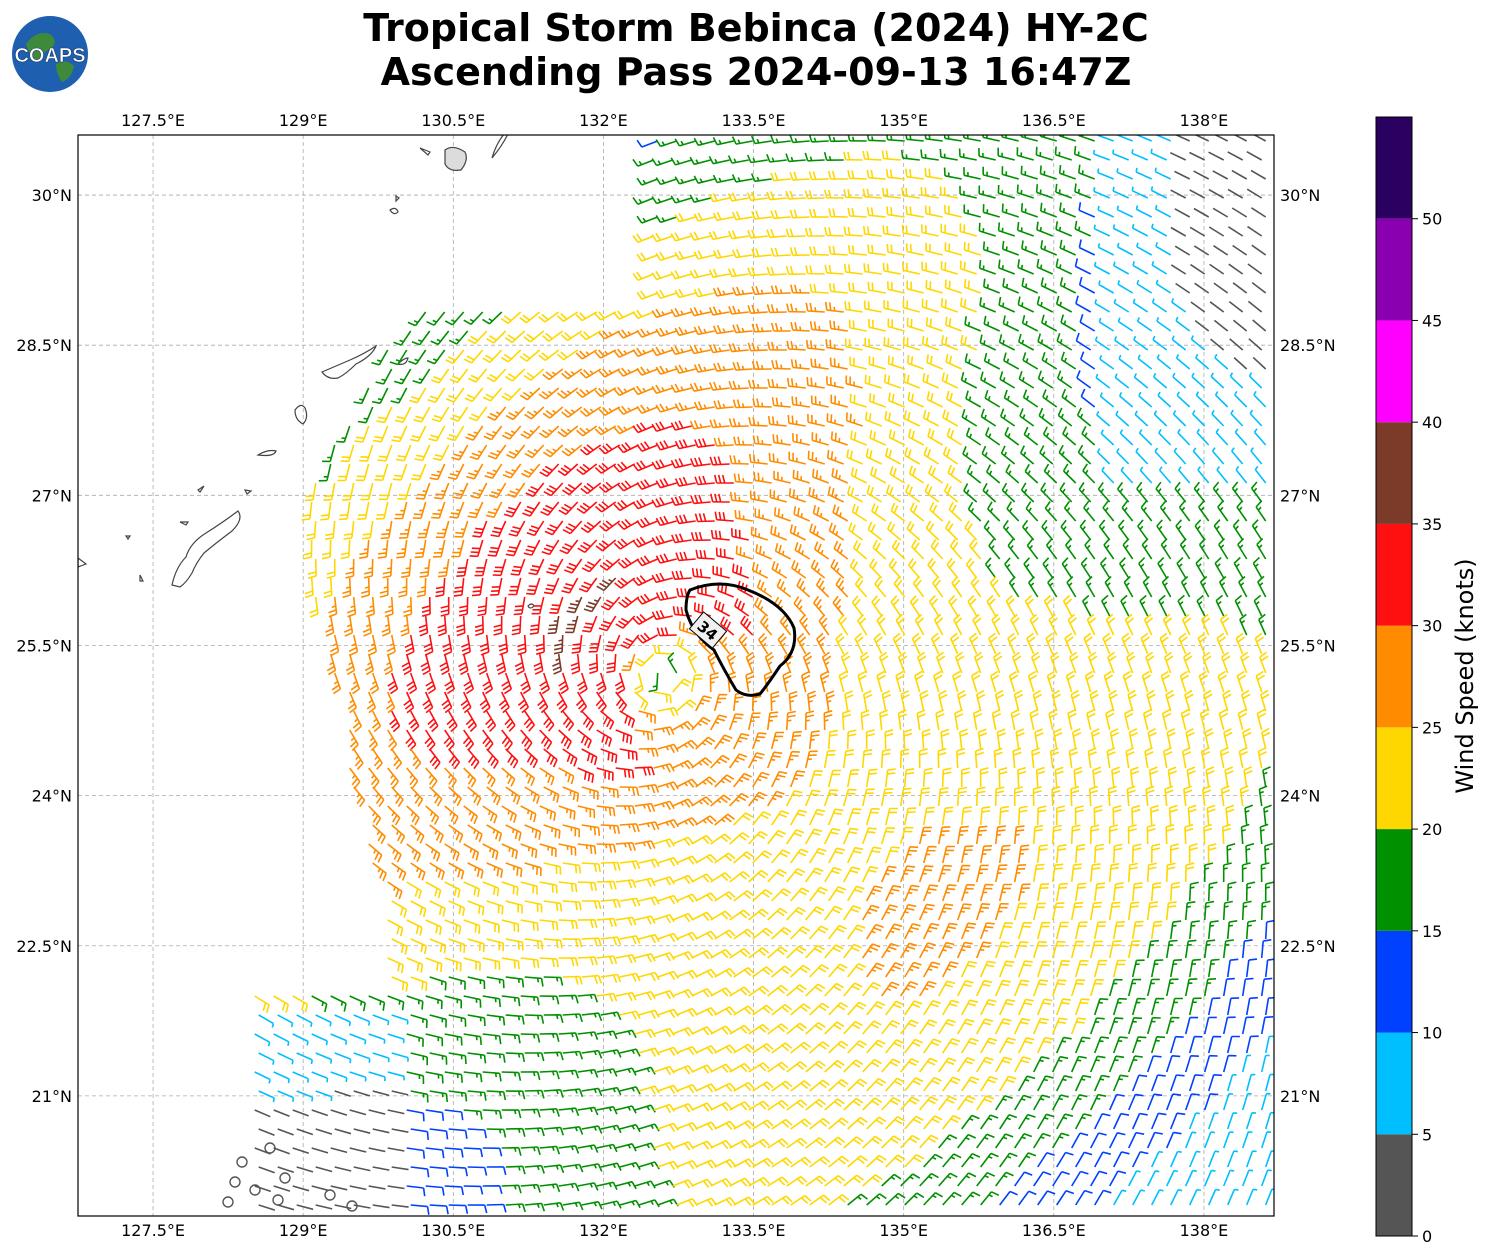 The height and width of the screenshot is (1259, 1512). Describe the element at coordinates (1025, 969) in the screenshot. I see `wind-barb-2038` at that location.